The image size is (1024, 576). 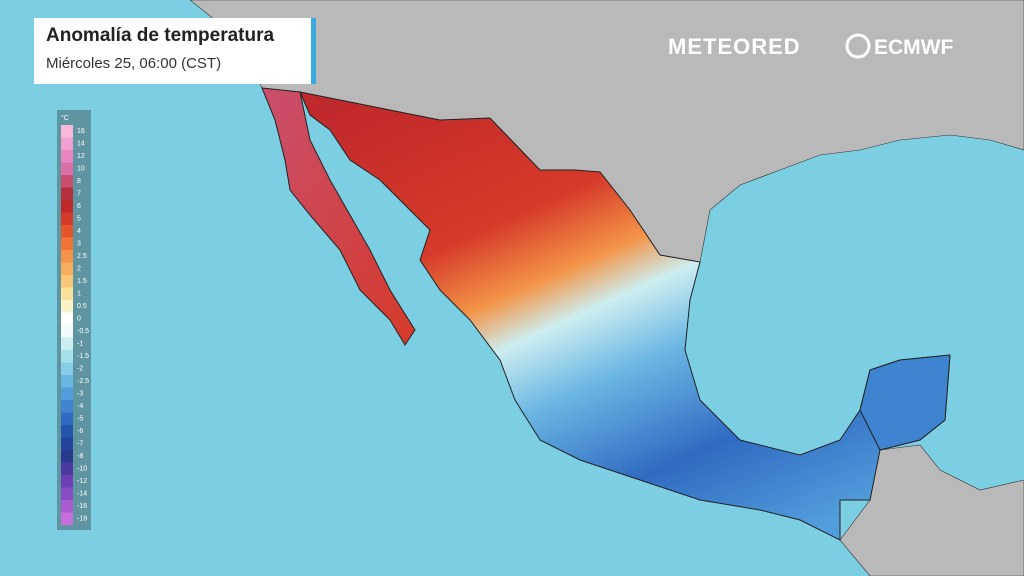 What do you see at coordinates (160, 35) in the screenshot?
I see `title: Anomalía de temperatura` at bounding box center [160, 35].